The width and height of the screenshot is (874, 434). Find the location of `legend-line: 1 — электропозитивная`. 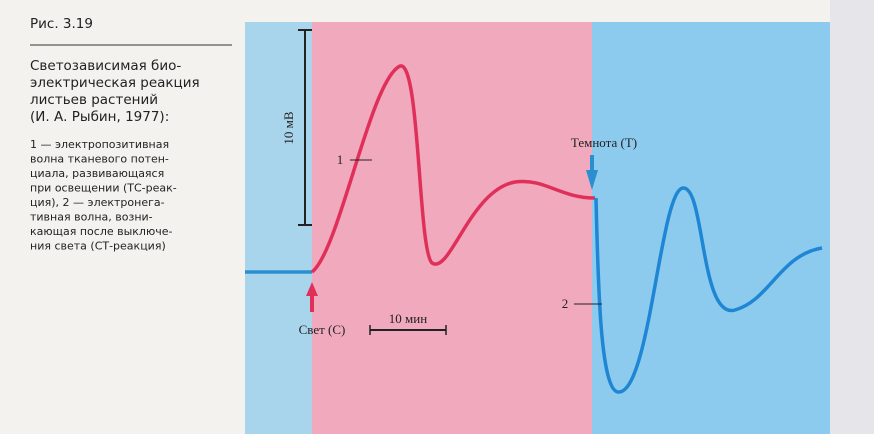

legend-line: 1 — электропозитивная is located at coordinates (99, 144).